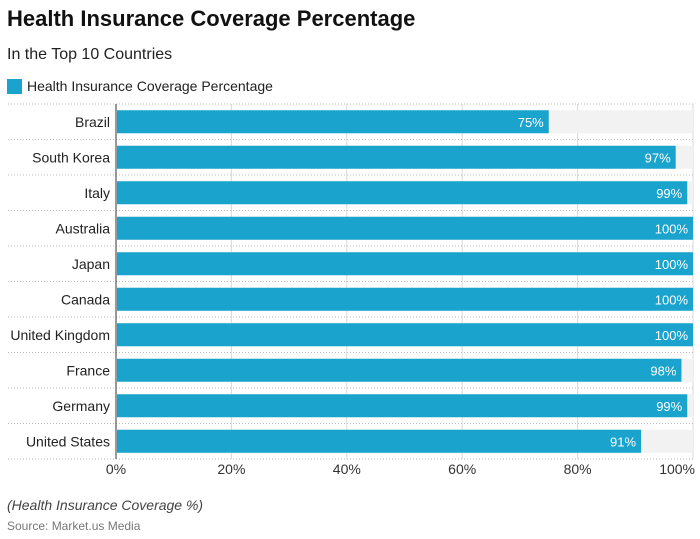 This screenshot has height=539, width=700. I want to click on x-tick-label: 80%, so click(578, 469).